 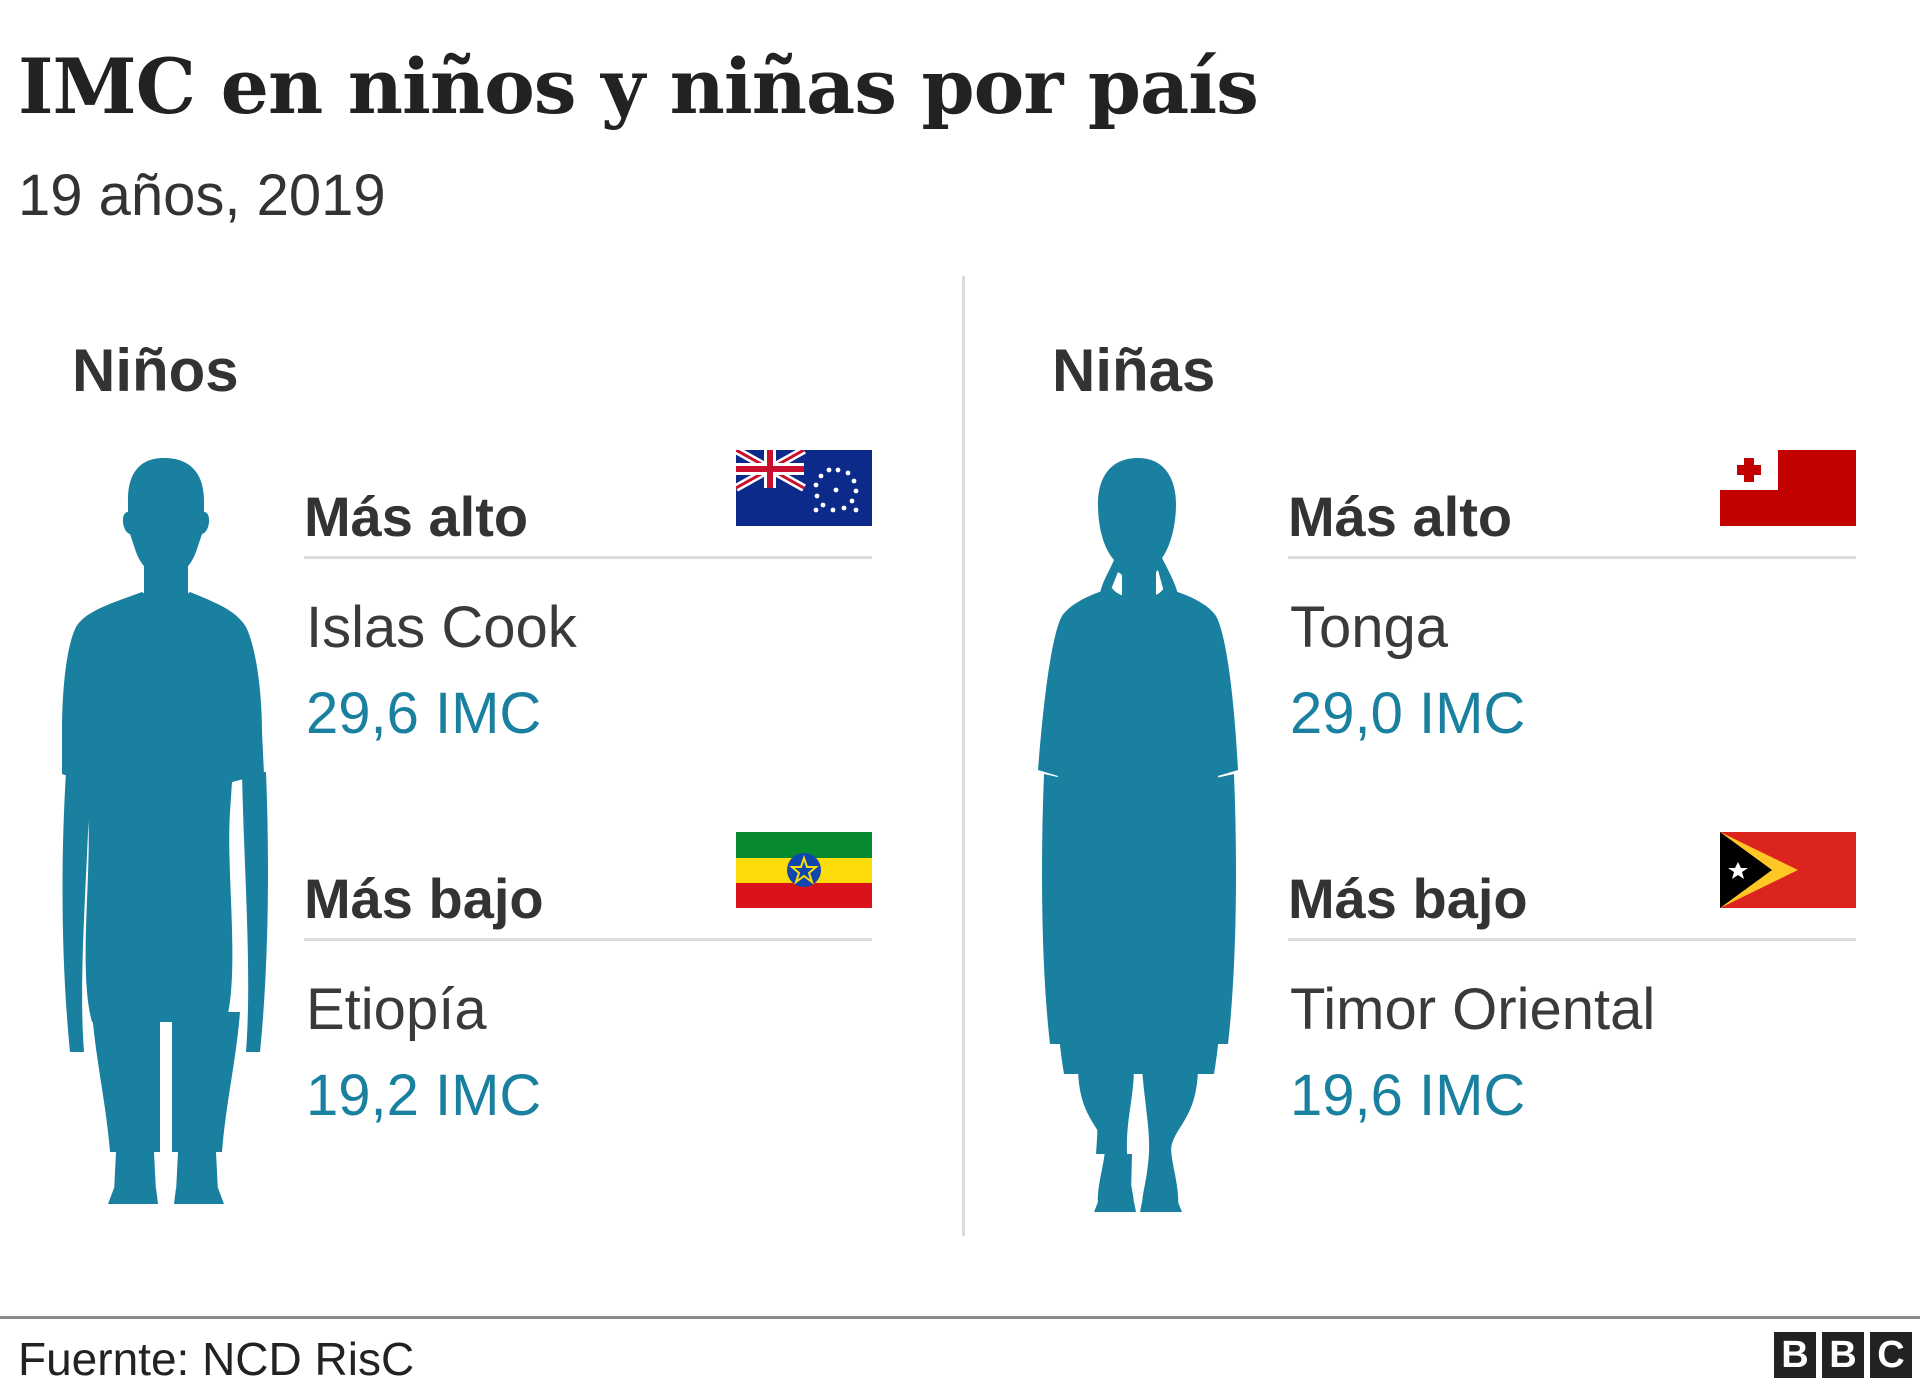 What do you see at coordinates (588, 980) in the screenshot?
I see `boys-lowest-entry: Más bajo Etiopía 19,2 IMC` at bounding box center [588, 980].